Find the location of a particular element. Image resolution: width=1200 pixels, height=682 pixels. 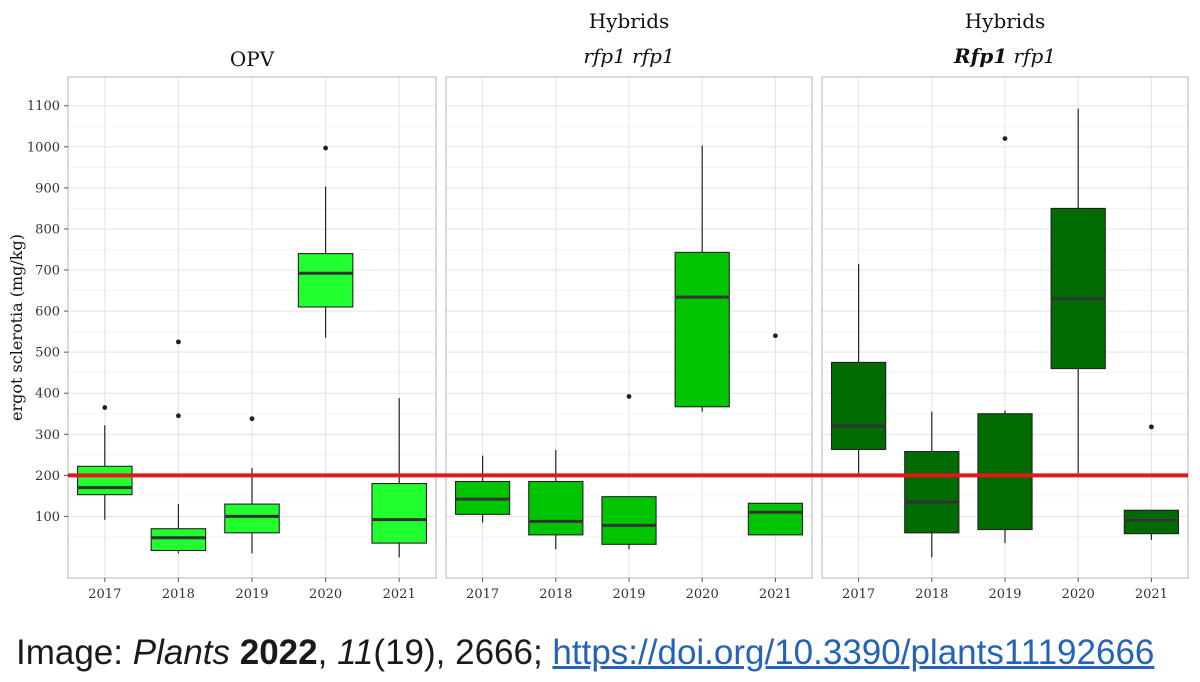

y-tick-label: 900 is located at coordinates (47, 188).